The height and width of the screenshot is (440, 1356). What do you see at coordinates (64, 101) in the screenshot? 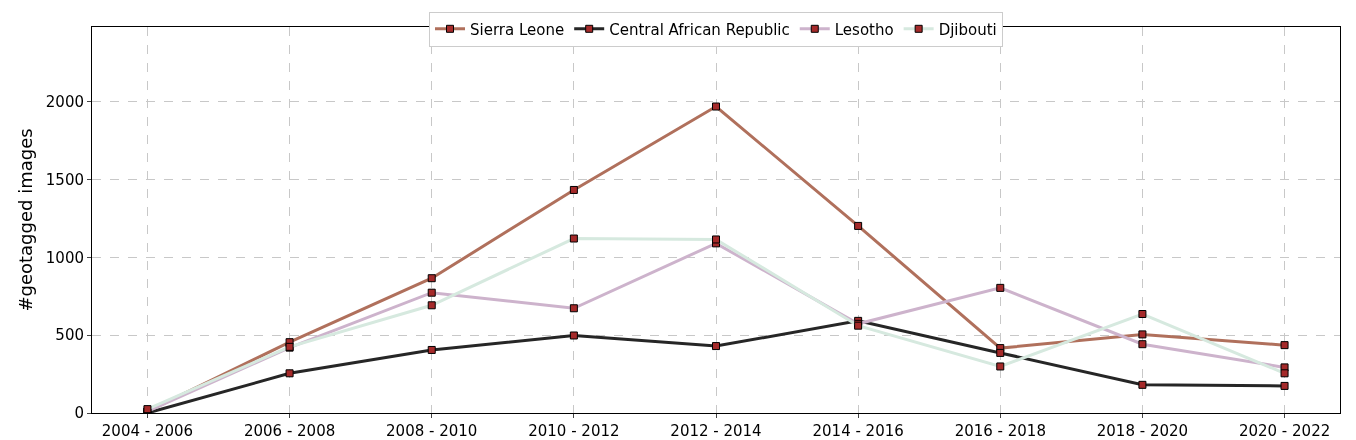
I see `y-tick-label: 2000` at bounding box center [64, 101].